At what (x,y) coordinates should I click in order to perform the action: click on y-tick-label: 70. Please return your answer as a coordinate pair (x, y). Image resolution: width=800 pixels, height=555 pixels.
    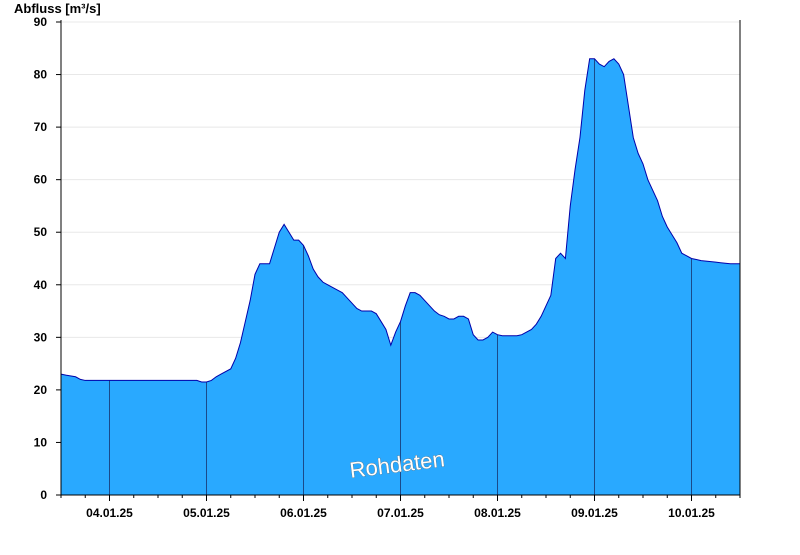
    Looking at the image, I should click on (41, 127).